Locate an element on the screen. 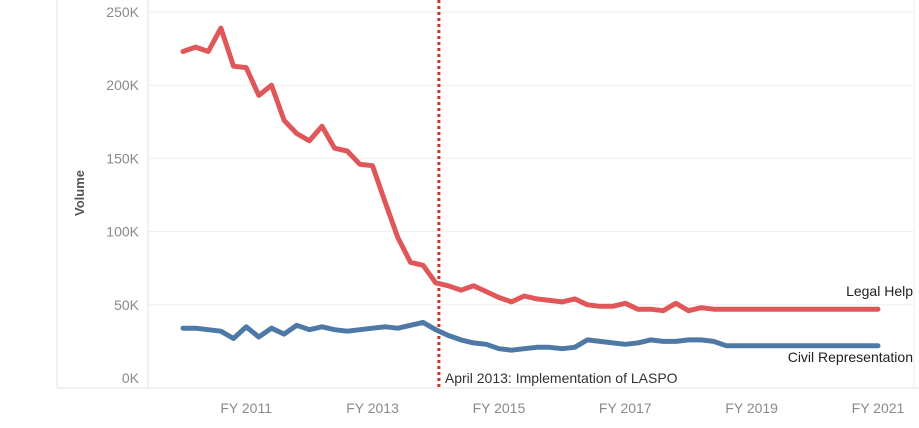 This screenshot has height=428, width=919. x-tick-label: FY 2017 is located at coordinates (625, 408).